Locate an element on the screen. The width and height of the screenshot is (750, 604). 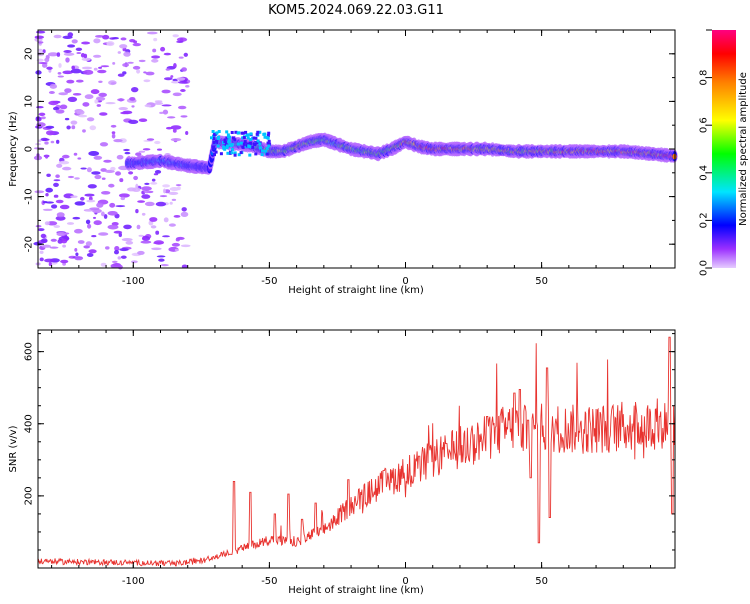
y-tick-label: 10 is located at coordinates (29, 101).